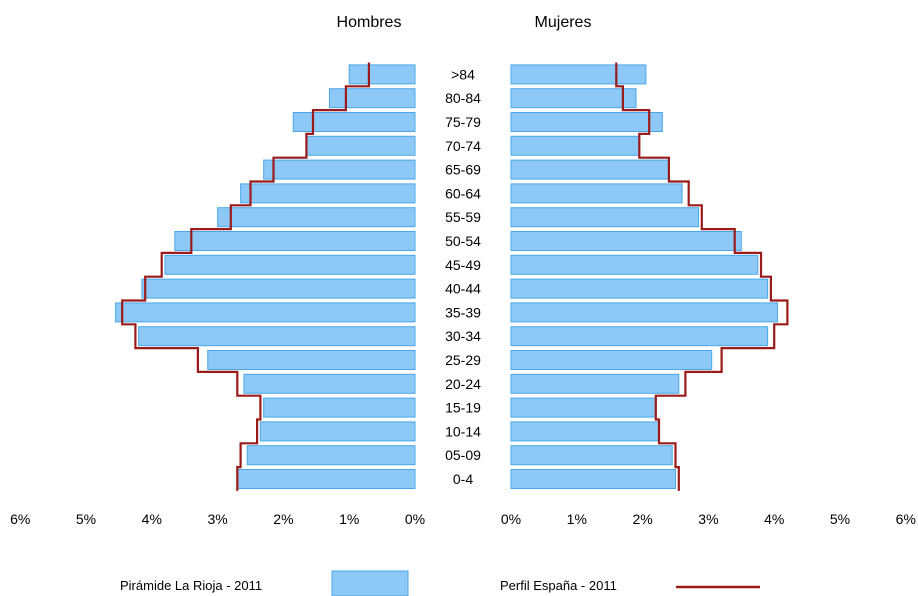  Describe the element at coordinates (463, 455) in the screenshot. I see `age-label-0509: 05-09` at that location.